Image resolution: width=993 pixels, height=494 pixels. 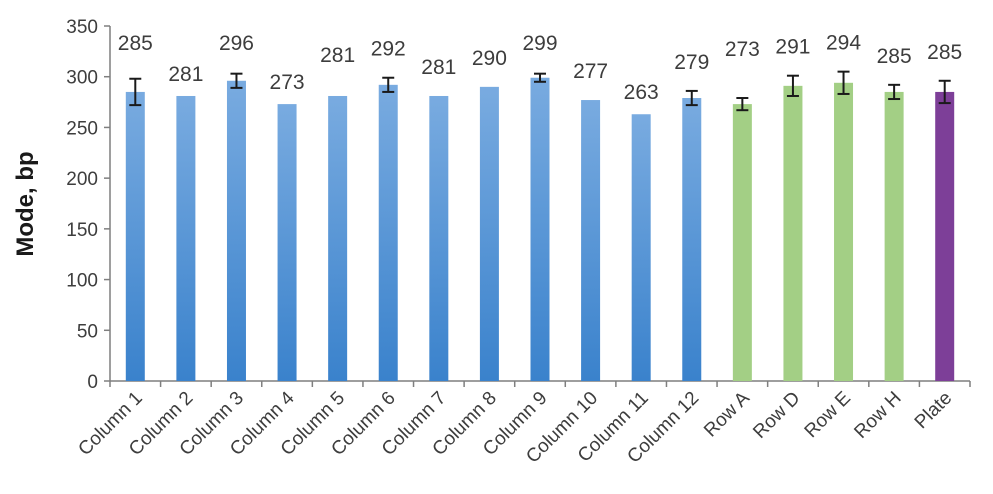 What do you see at coordinates (590, 71) in the screenshot?
I see `data-label: 277` at bounding box center [590, 71].